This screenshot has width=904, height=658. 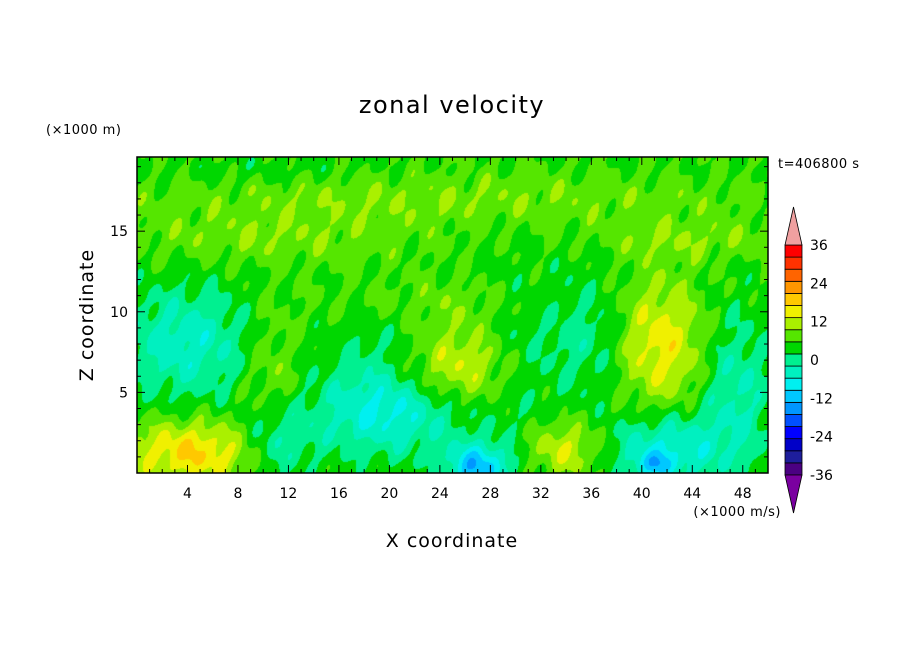 I want to click on x-tick-label: 44, so click(x=692, y=494).